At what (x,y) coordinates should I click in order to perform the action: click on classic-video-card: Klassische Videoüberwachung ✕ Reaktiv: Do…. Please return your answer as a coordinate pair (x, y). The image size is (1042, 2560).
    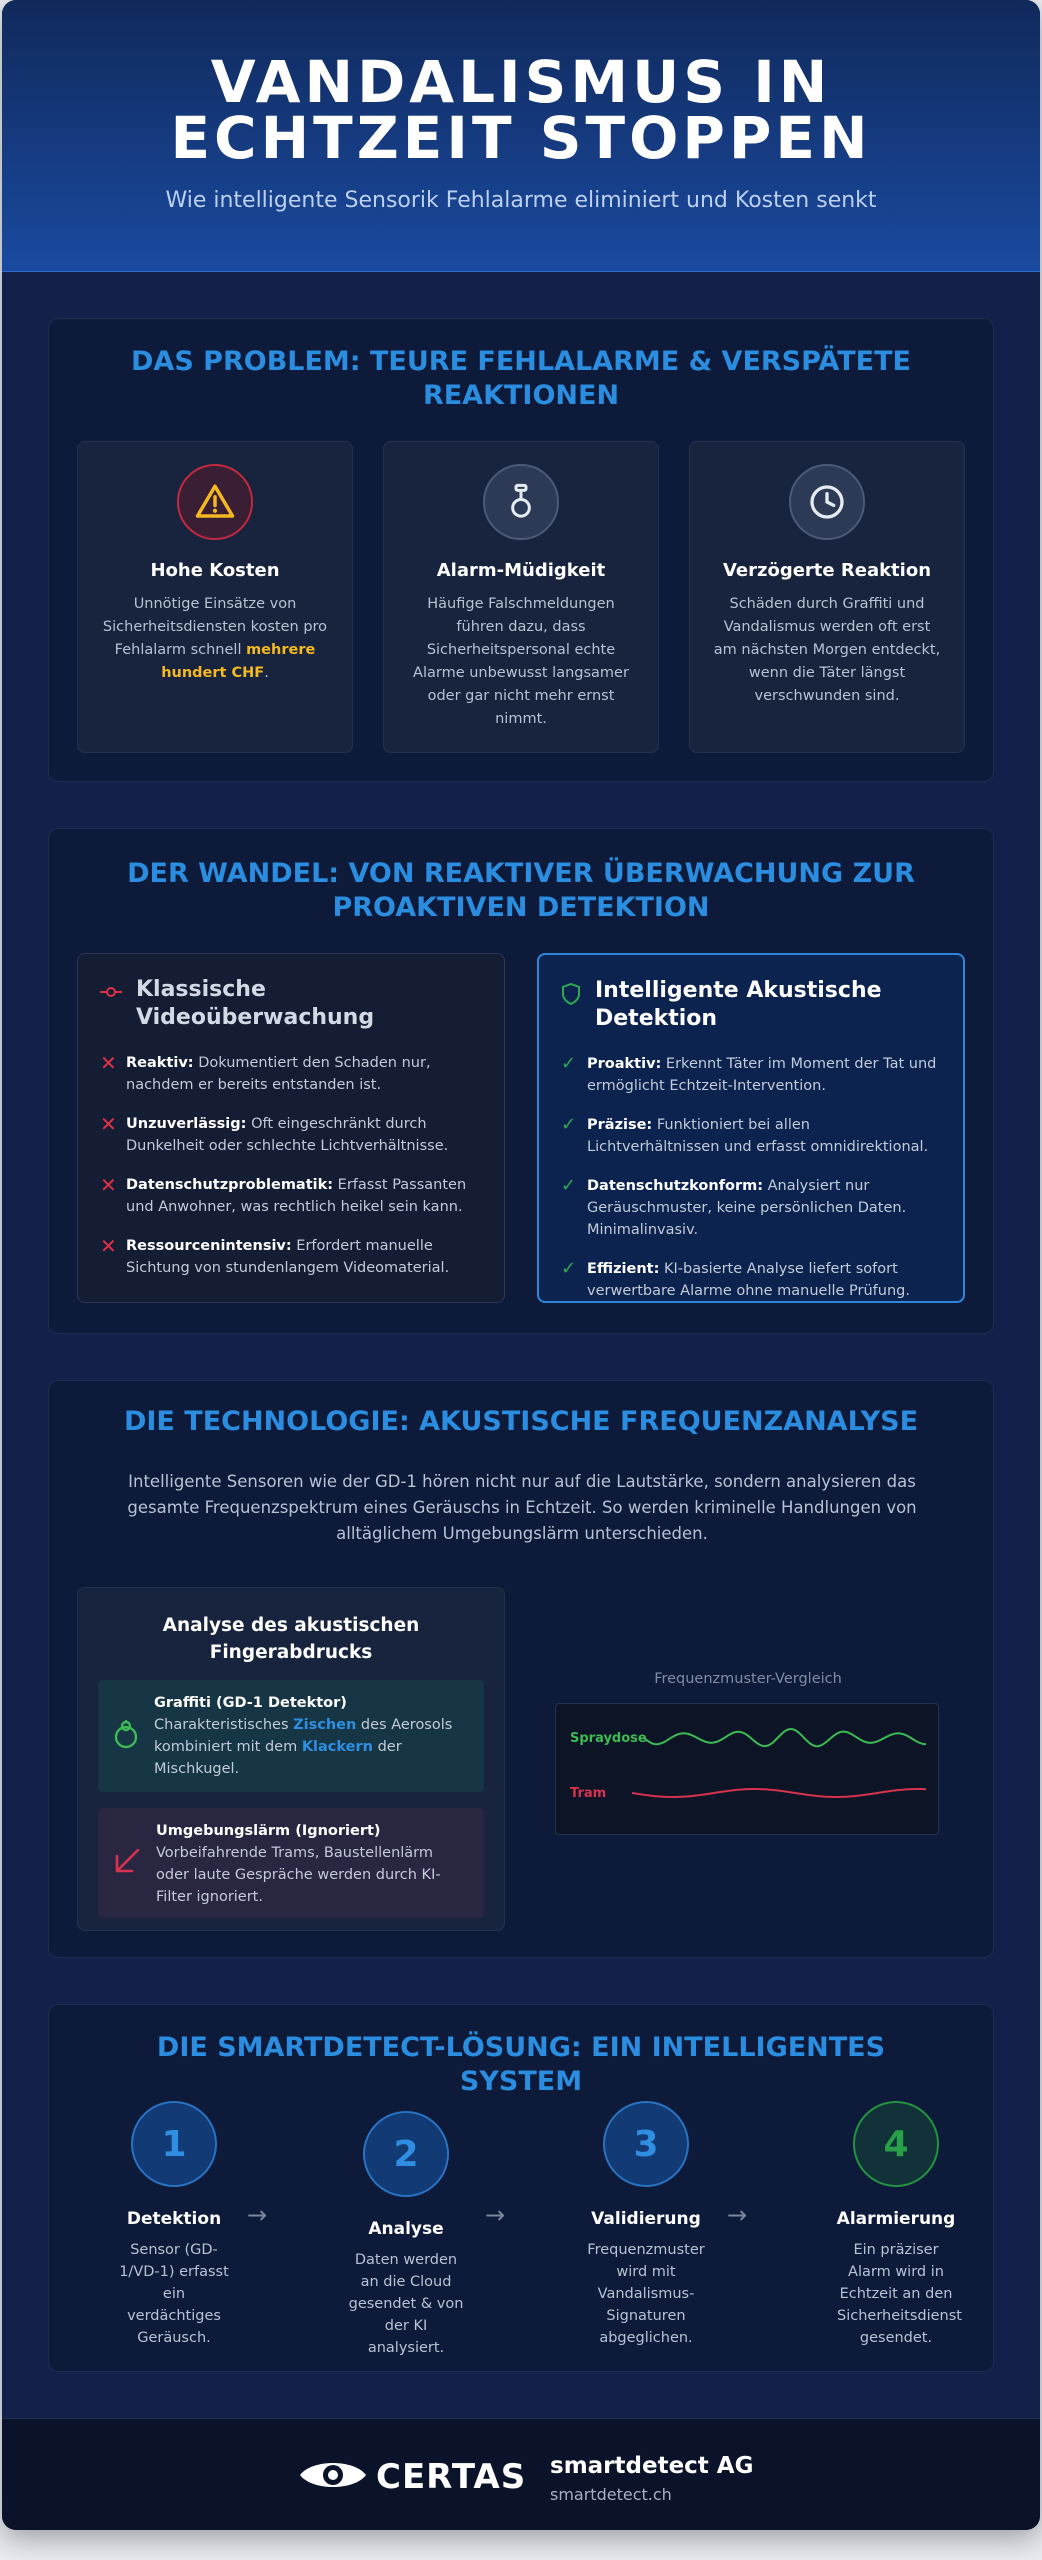
    Looking at the image, I should click on (291, 1128).